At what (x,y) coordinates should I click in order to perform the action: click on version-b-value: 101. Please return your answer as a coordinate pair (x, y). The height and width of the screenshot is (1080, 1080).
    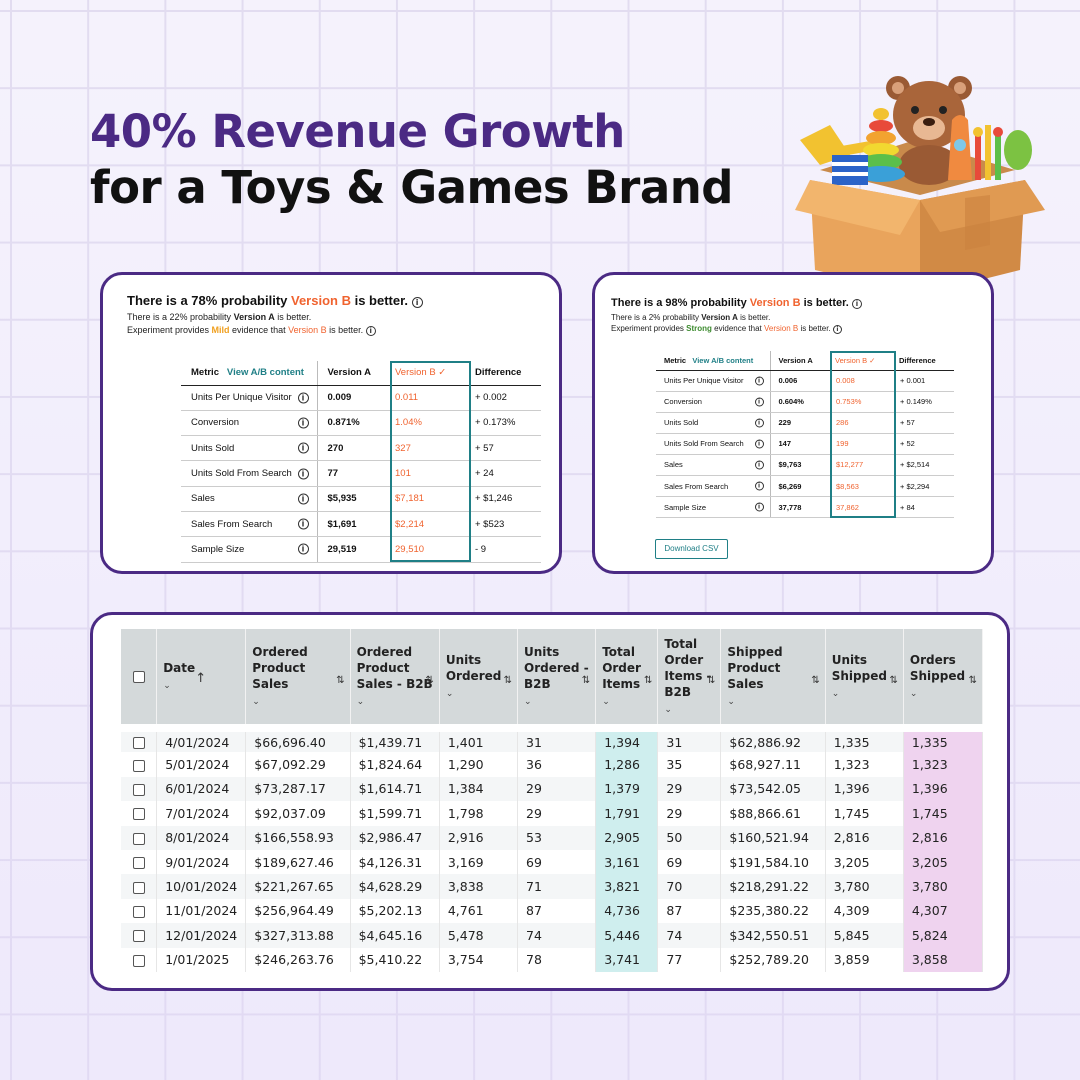
    Looking at the image, I should click on (403, 474).